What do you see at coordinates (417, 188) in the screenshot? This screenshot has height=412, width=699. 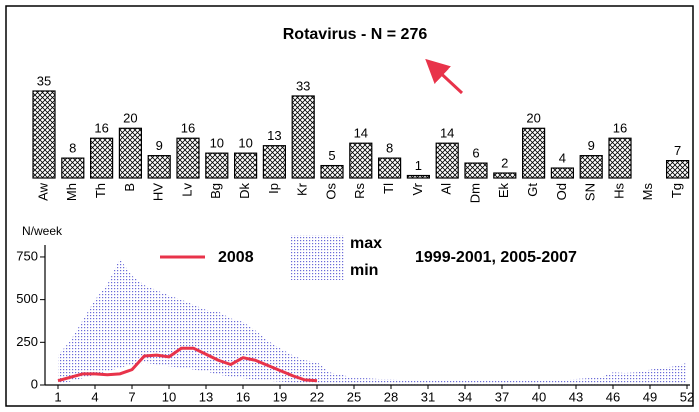 I see `x-tick-label: Vr` at bounding box center [417, 188].